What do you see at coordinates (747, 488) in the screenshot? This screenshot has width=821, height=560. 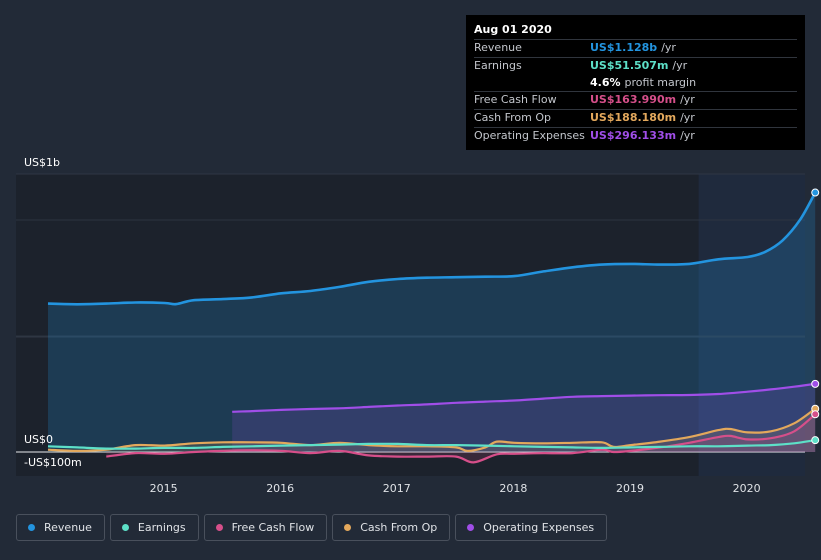 I see `x-tick-label: 2020` at bounding box center [747, 488].